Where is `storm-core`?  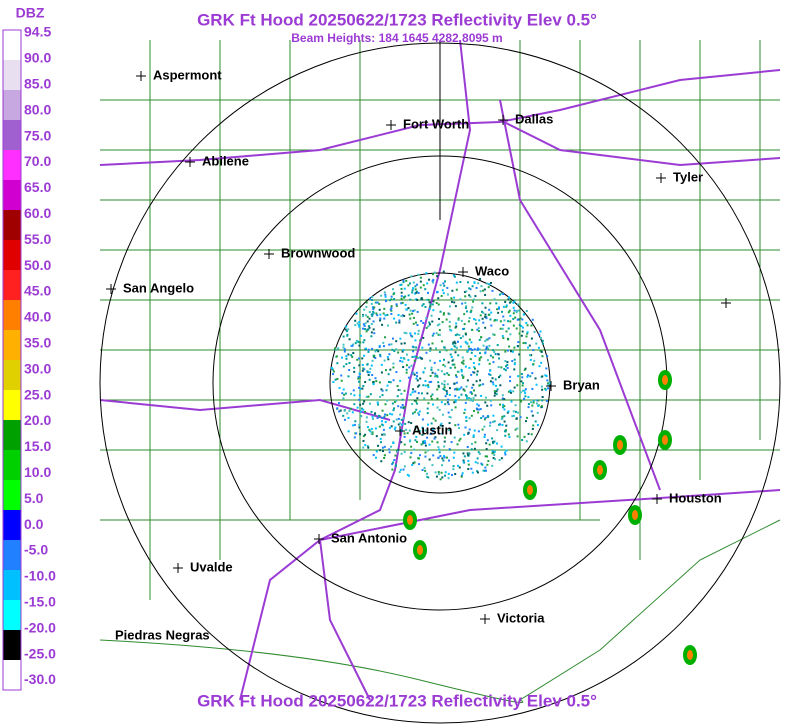
storm-core is located at coordinates (690, 655).